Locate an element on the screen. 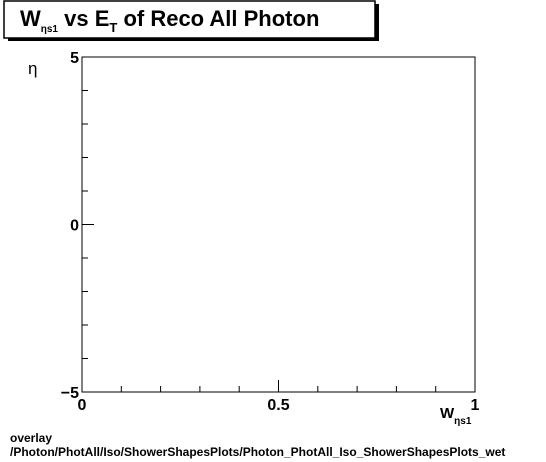 This screenshot has height=462, width=546. title-part-w: W is located at coordinates (30, 18).